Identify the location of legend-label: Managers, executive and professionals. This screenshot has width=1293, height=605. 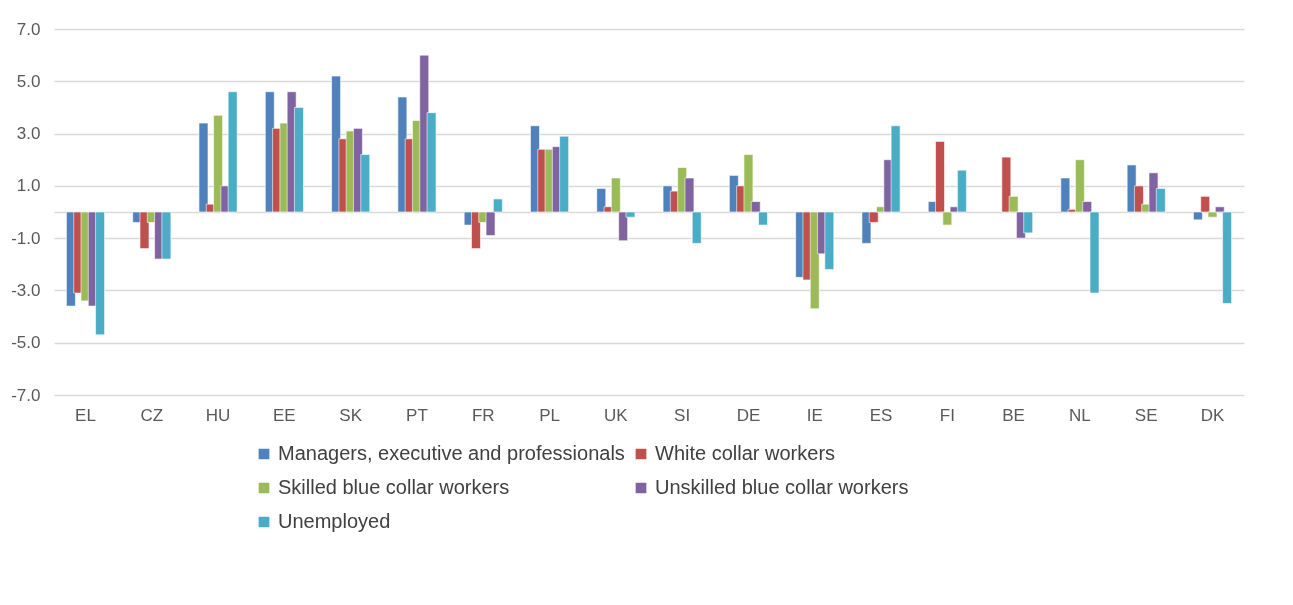
(451, 453).